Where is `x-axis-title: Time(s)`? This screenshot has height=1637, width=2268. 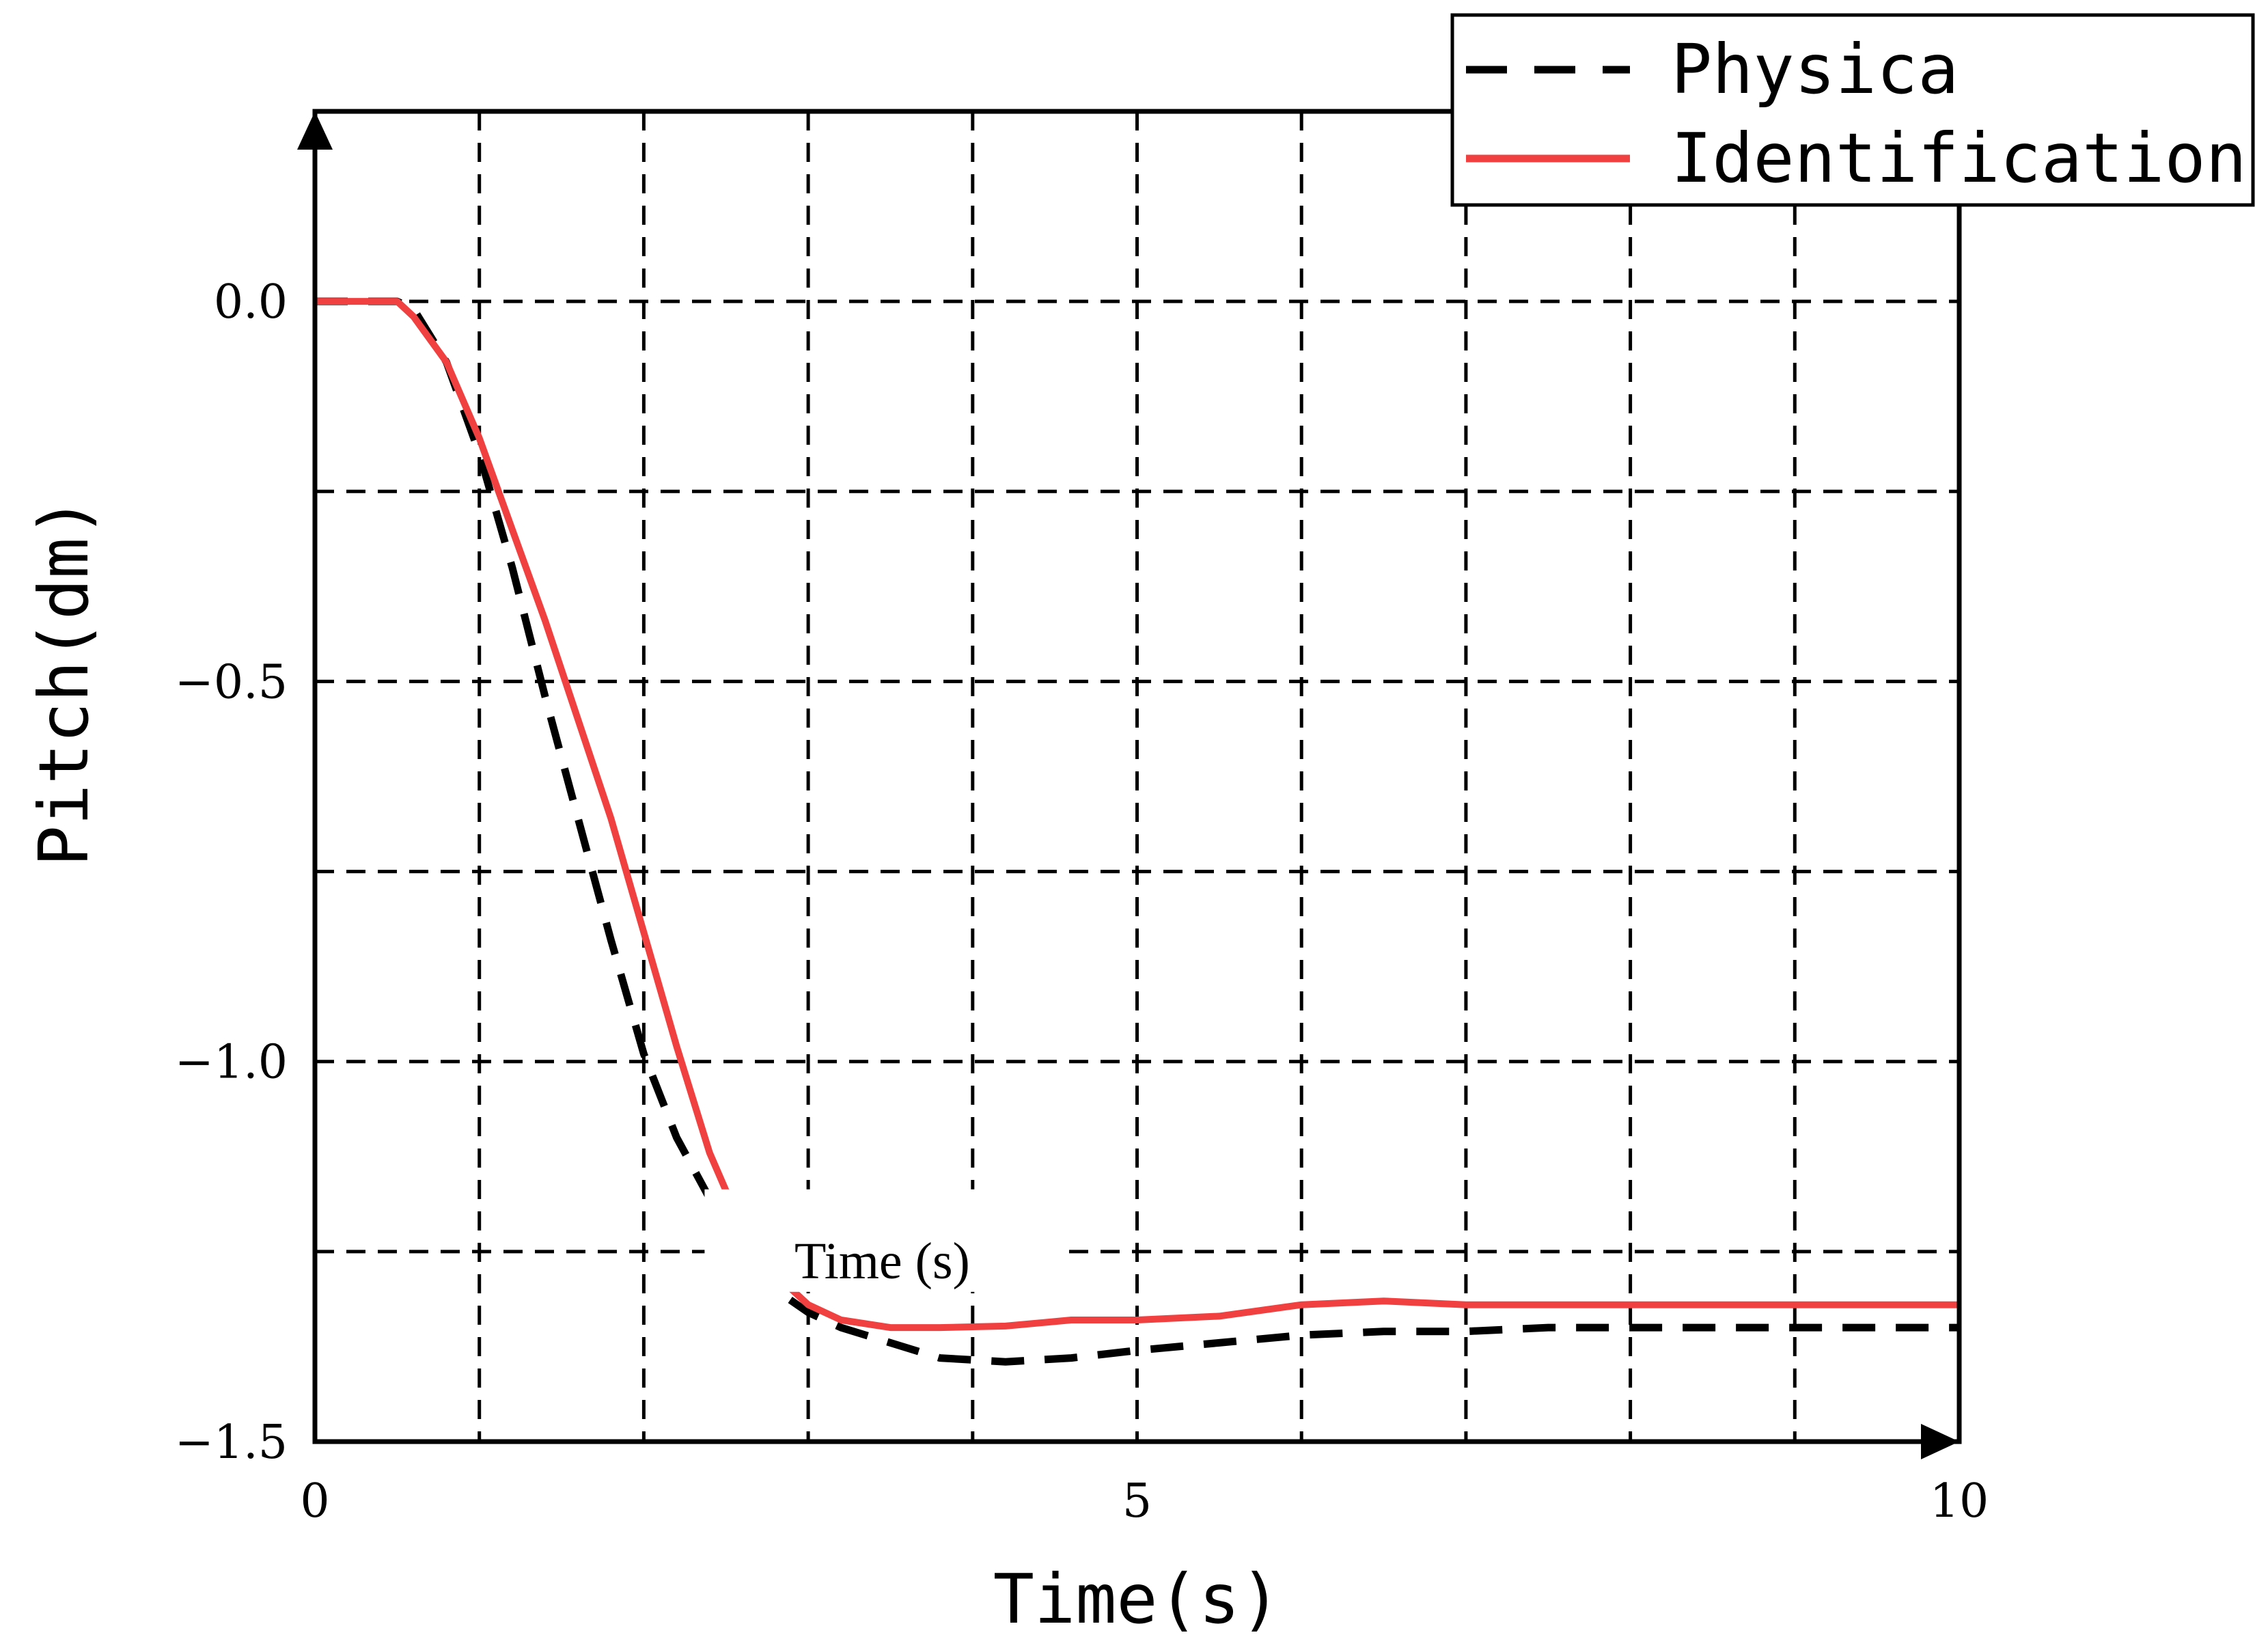 x-axis-title: Time(s) is located at coordinates (1137, 1598).